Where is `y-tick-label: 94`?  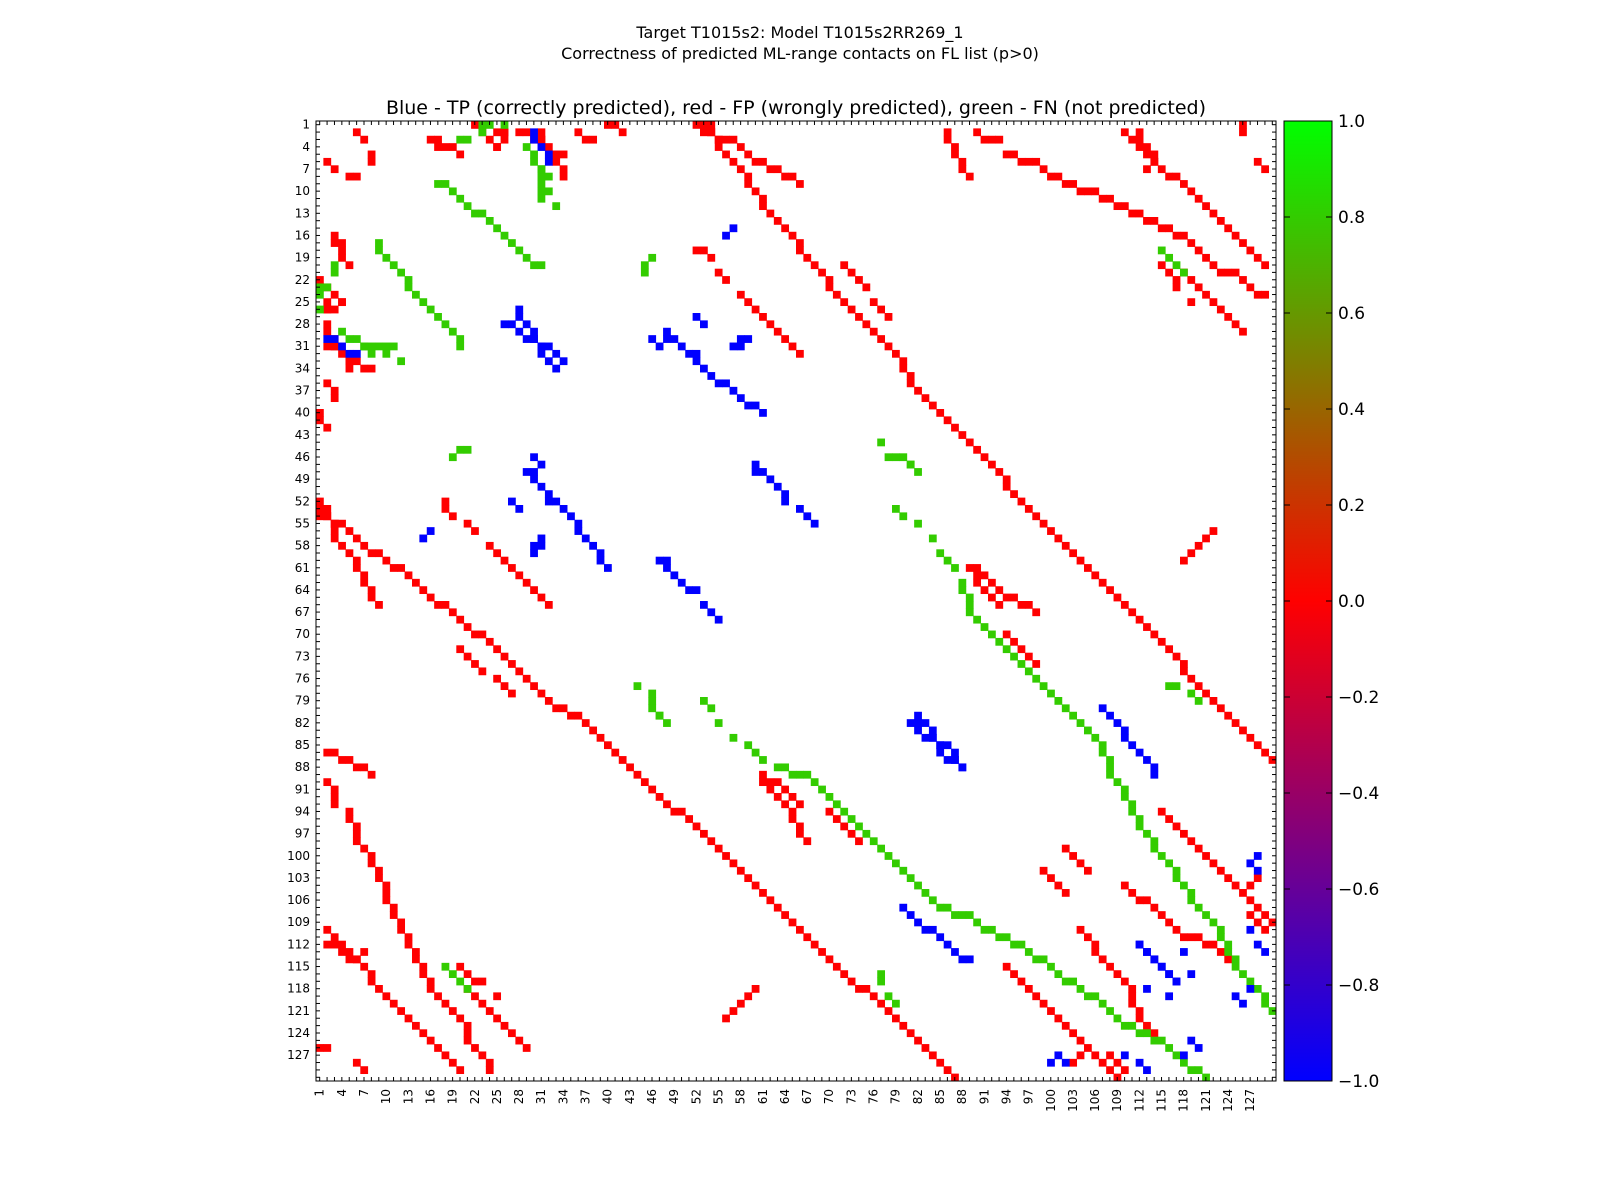 y-tick-label: 94 is located at coordinates (302, 811).